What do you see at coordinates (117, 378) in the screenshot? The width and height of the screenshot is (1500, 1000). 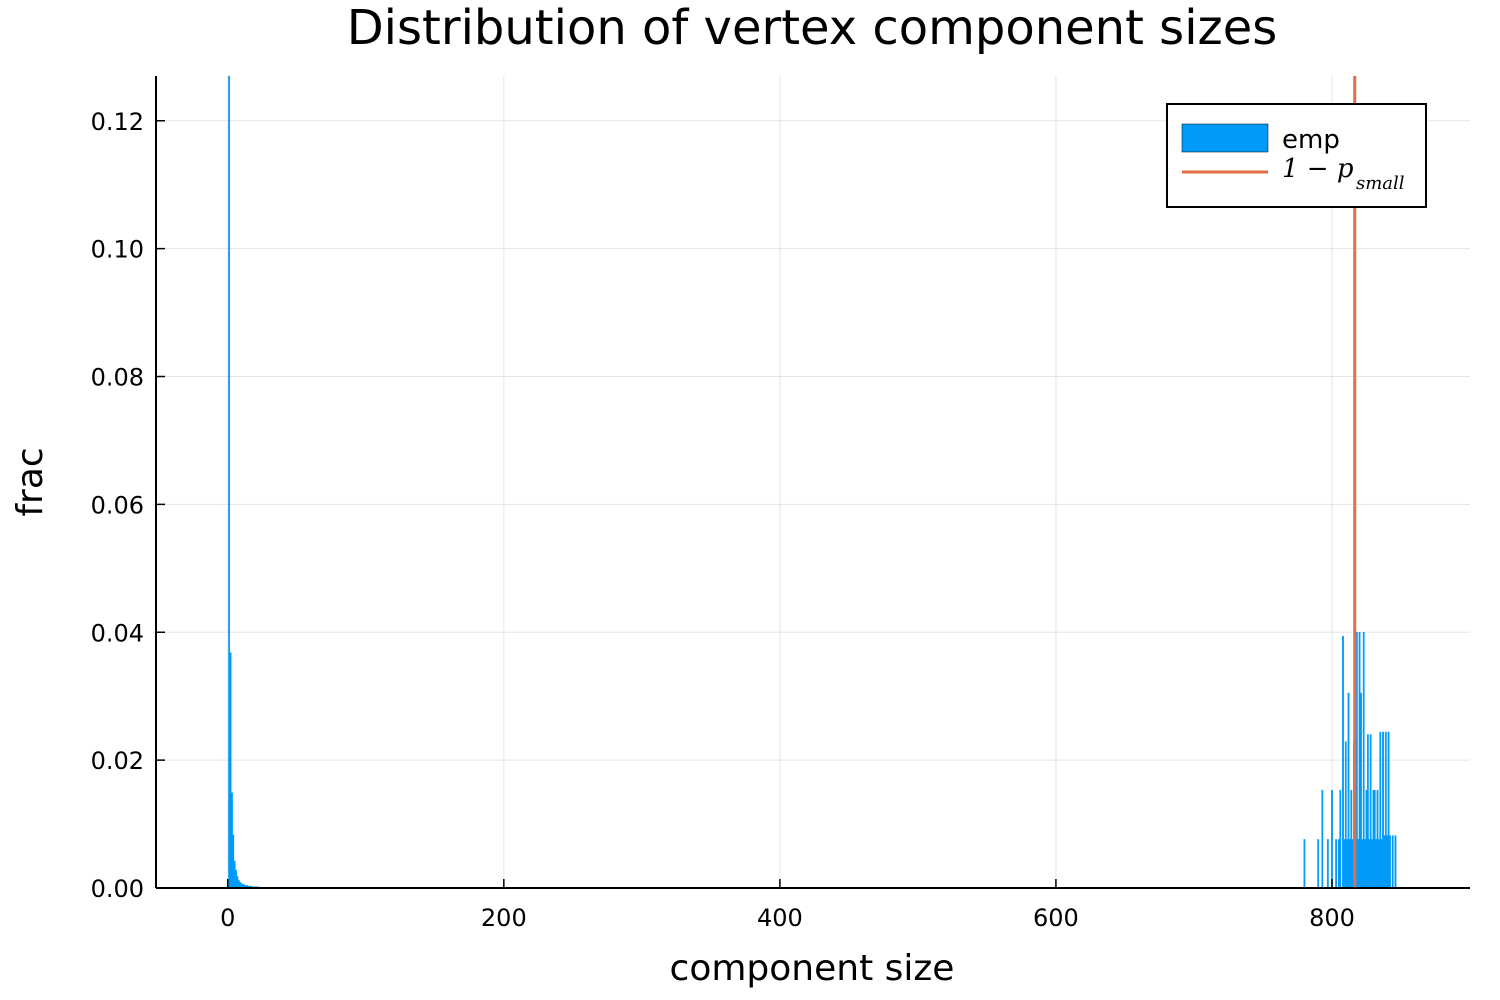 I see `y-tick-label: 0.08` at bounding box center [117, 378].